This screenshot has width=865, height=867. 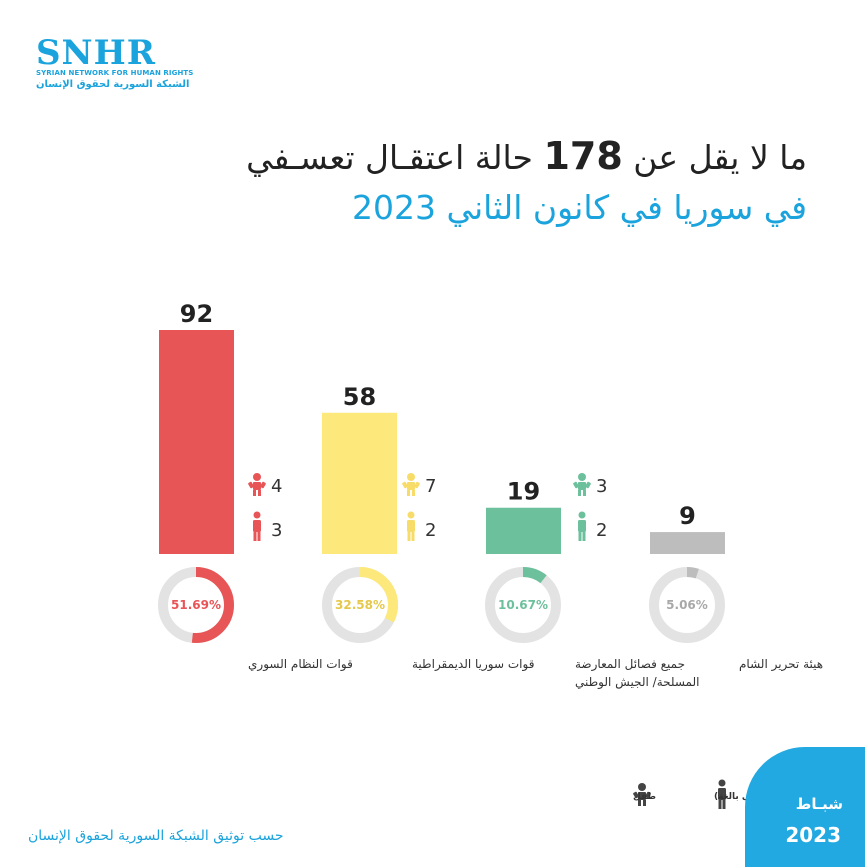 I want to click on ring-percent-label-2: 10.67%, so click(x=523, y=605).